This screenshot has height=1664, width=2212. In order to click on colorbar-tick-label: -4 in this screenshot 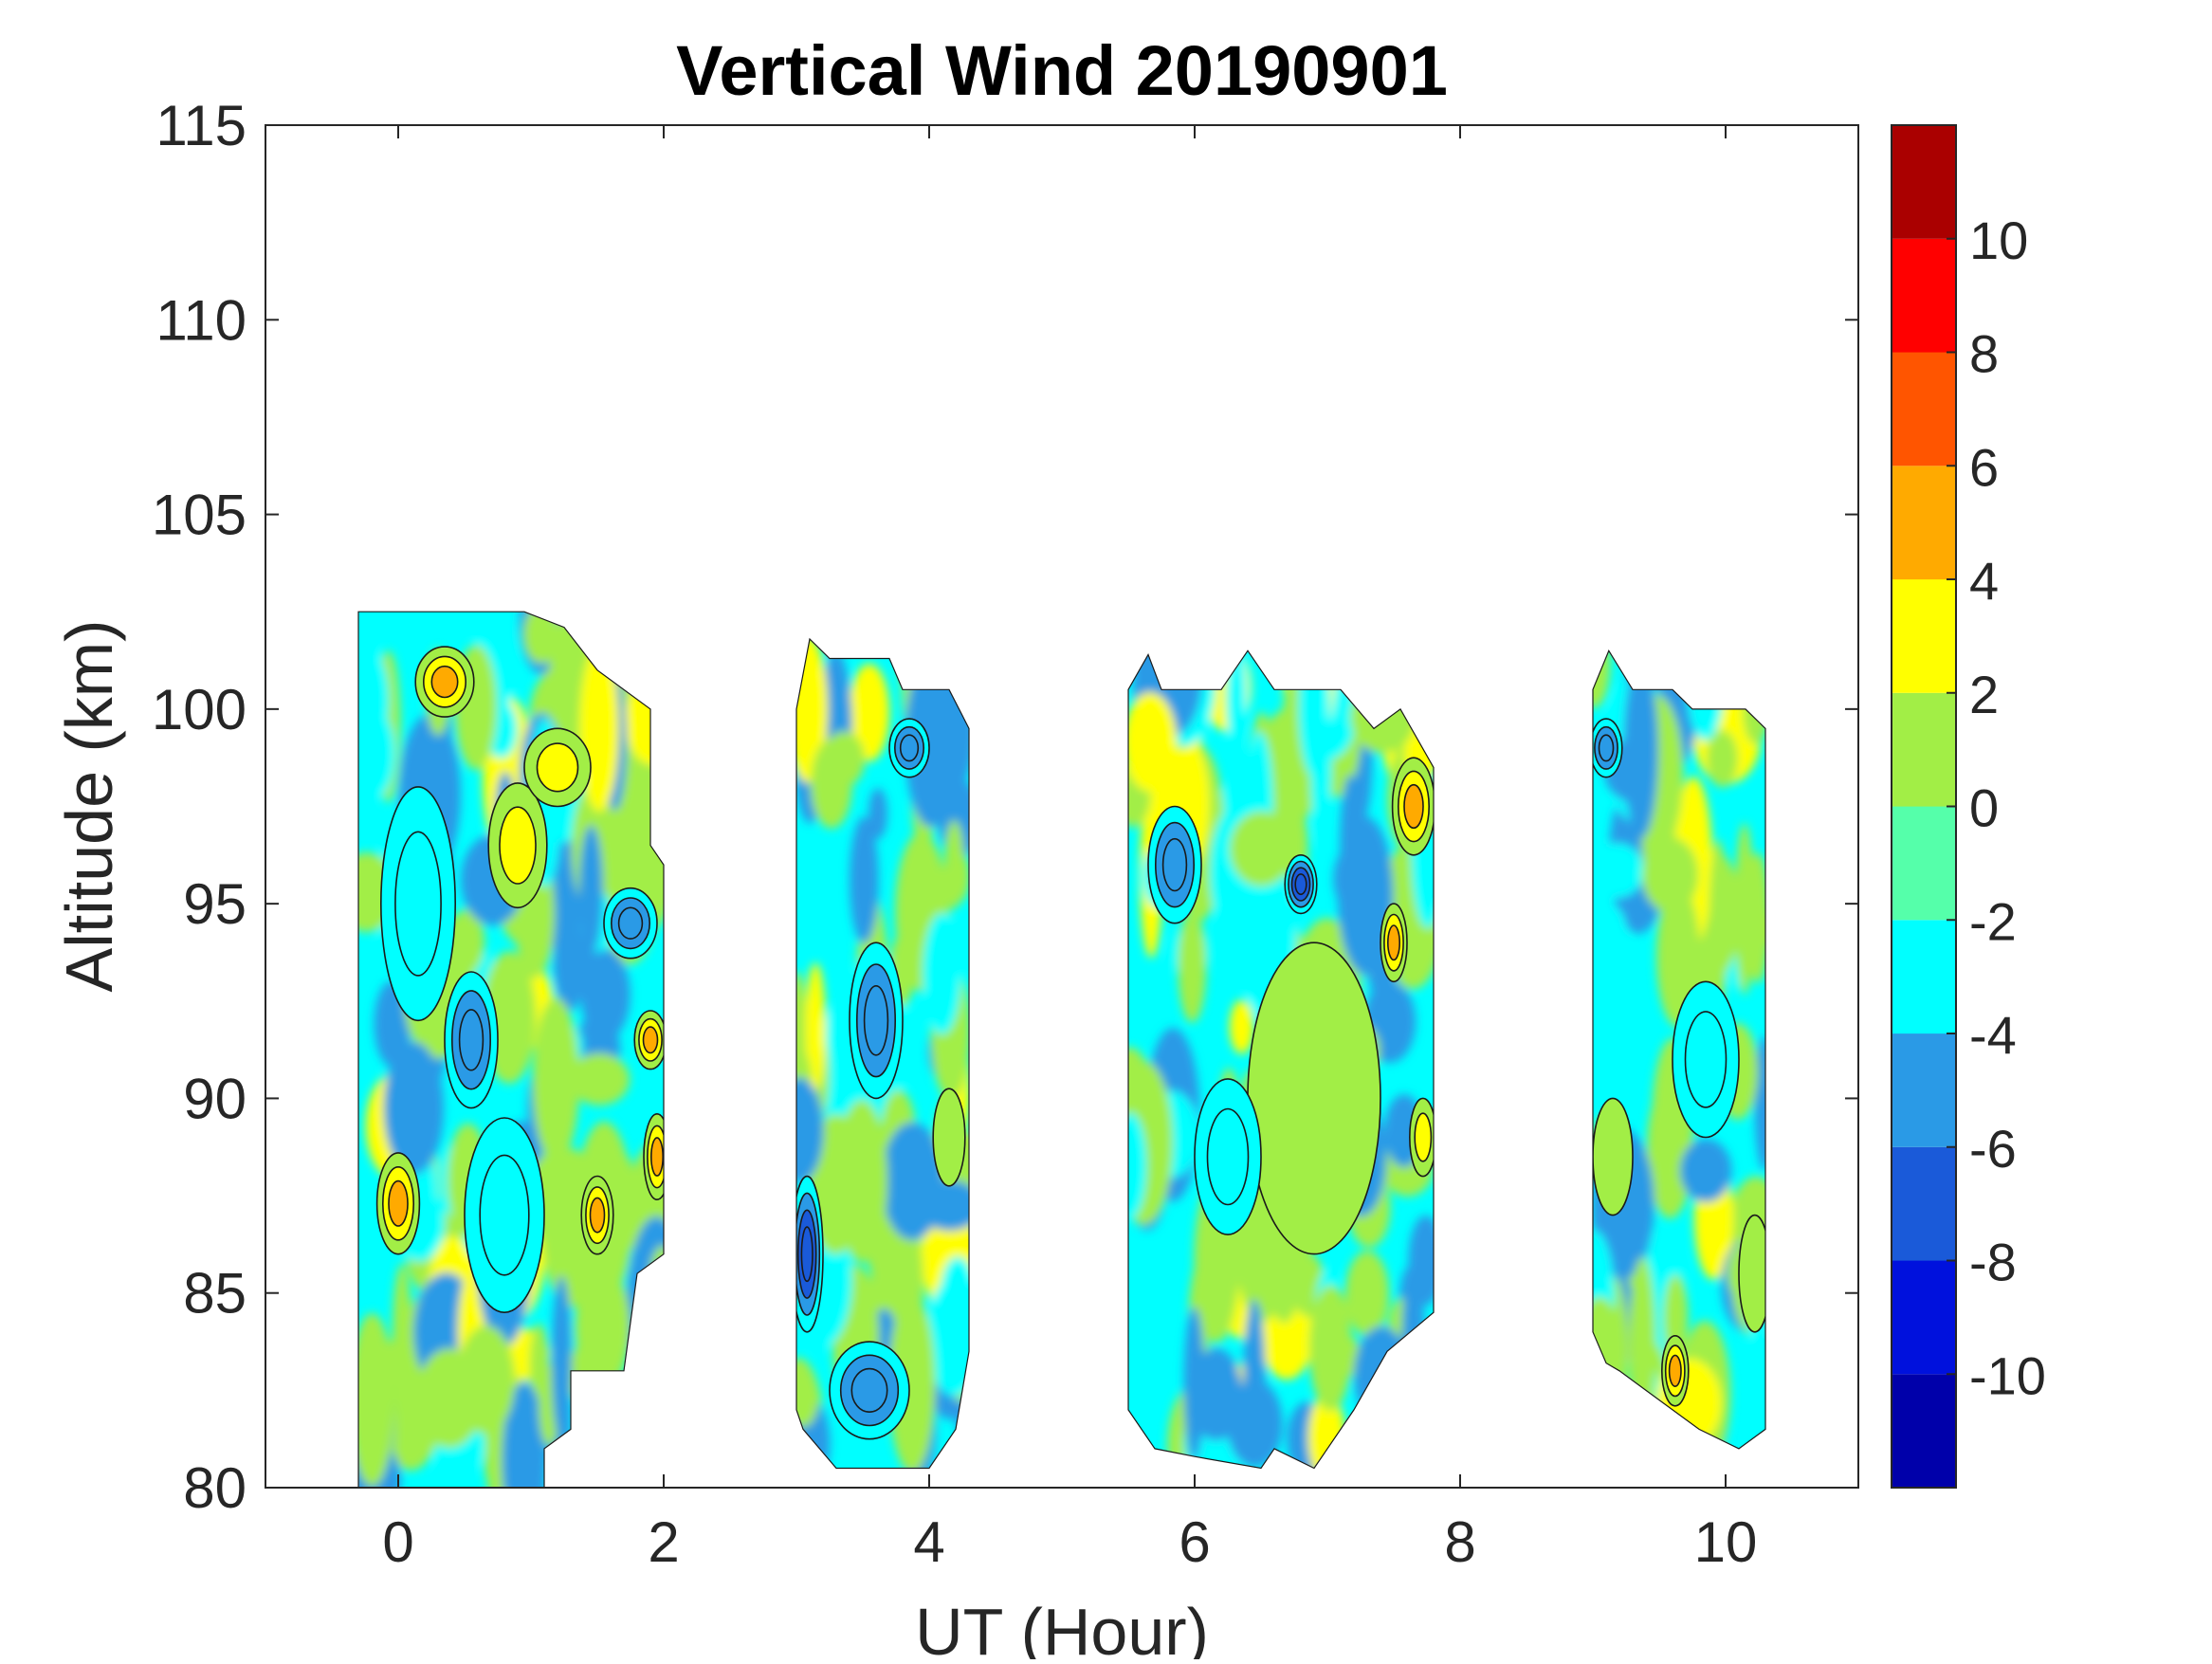, I will do `click(1993, 1035)`.